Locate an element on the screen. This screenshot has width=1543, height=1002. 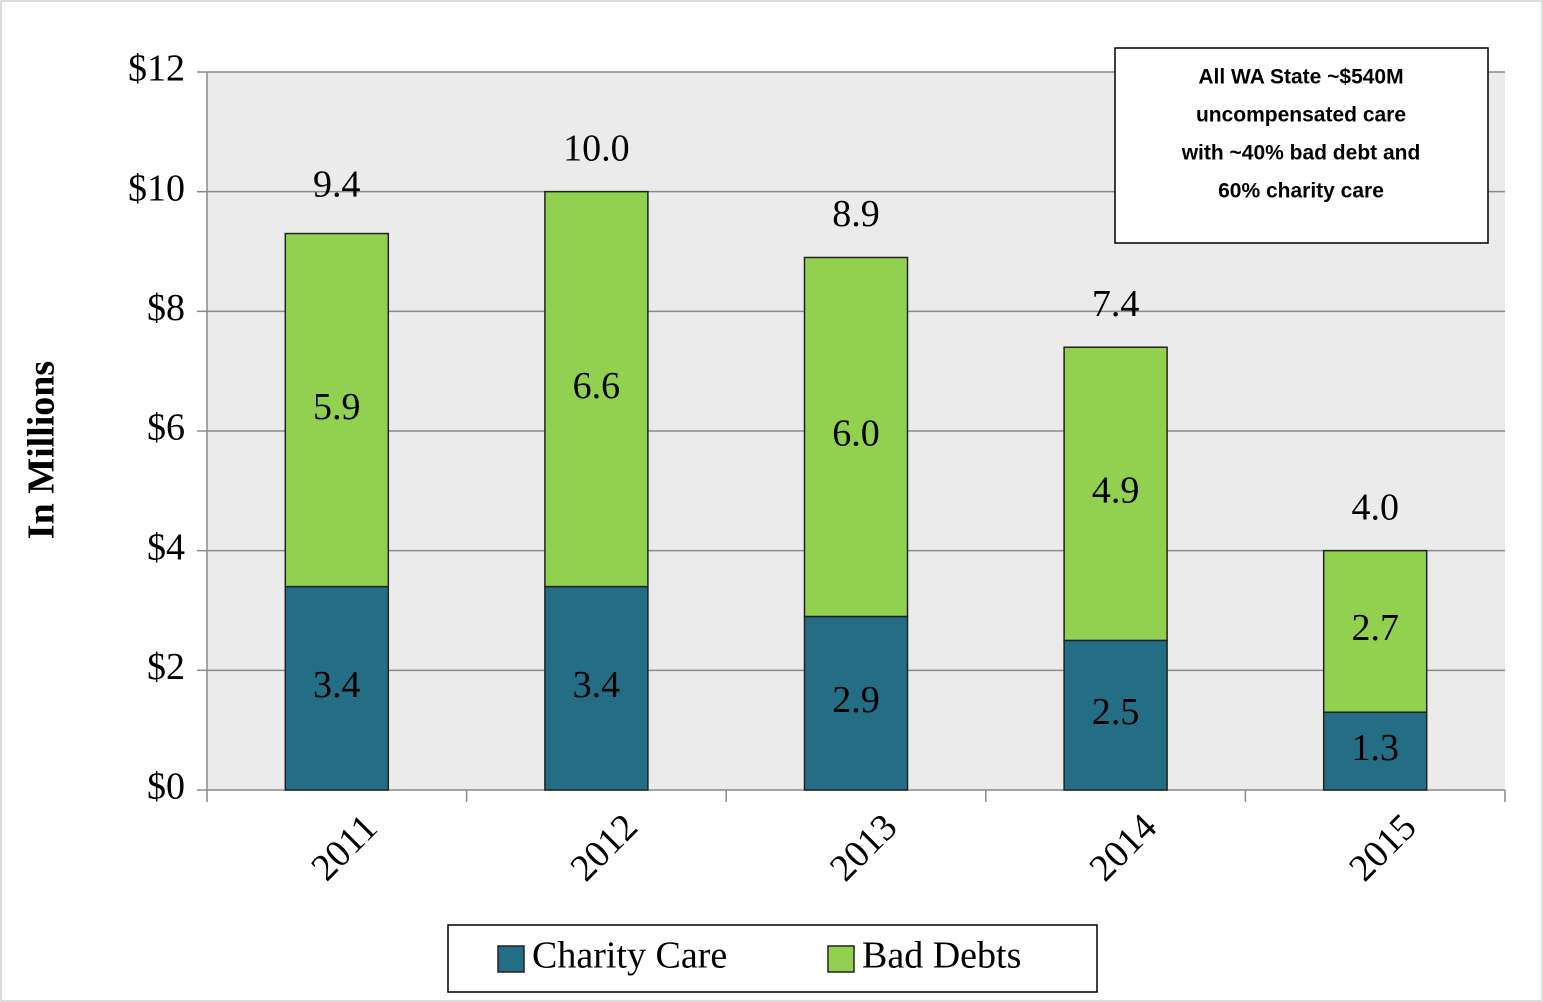
total-label: 8.9 is located at coordinates (856, 214).